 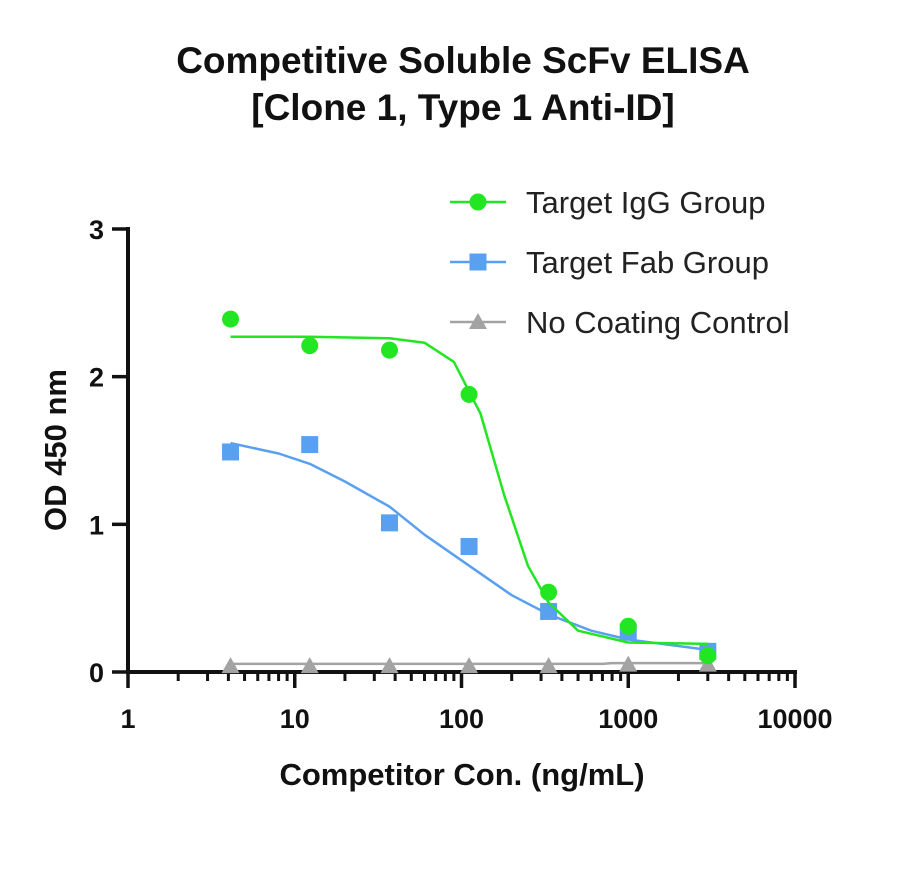 What do you see at coordinates (478, 321) in the screenshot?
I see `legend-marker-no-coating-control` at bounding box center [478, 321].